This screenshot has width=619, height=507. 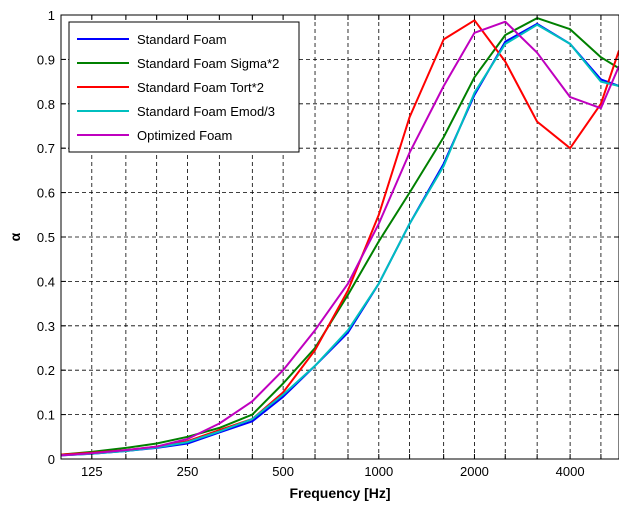 I want to click on y-tick-label: 0, so click(x=51, y=459).